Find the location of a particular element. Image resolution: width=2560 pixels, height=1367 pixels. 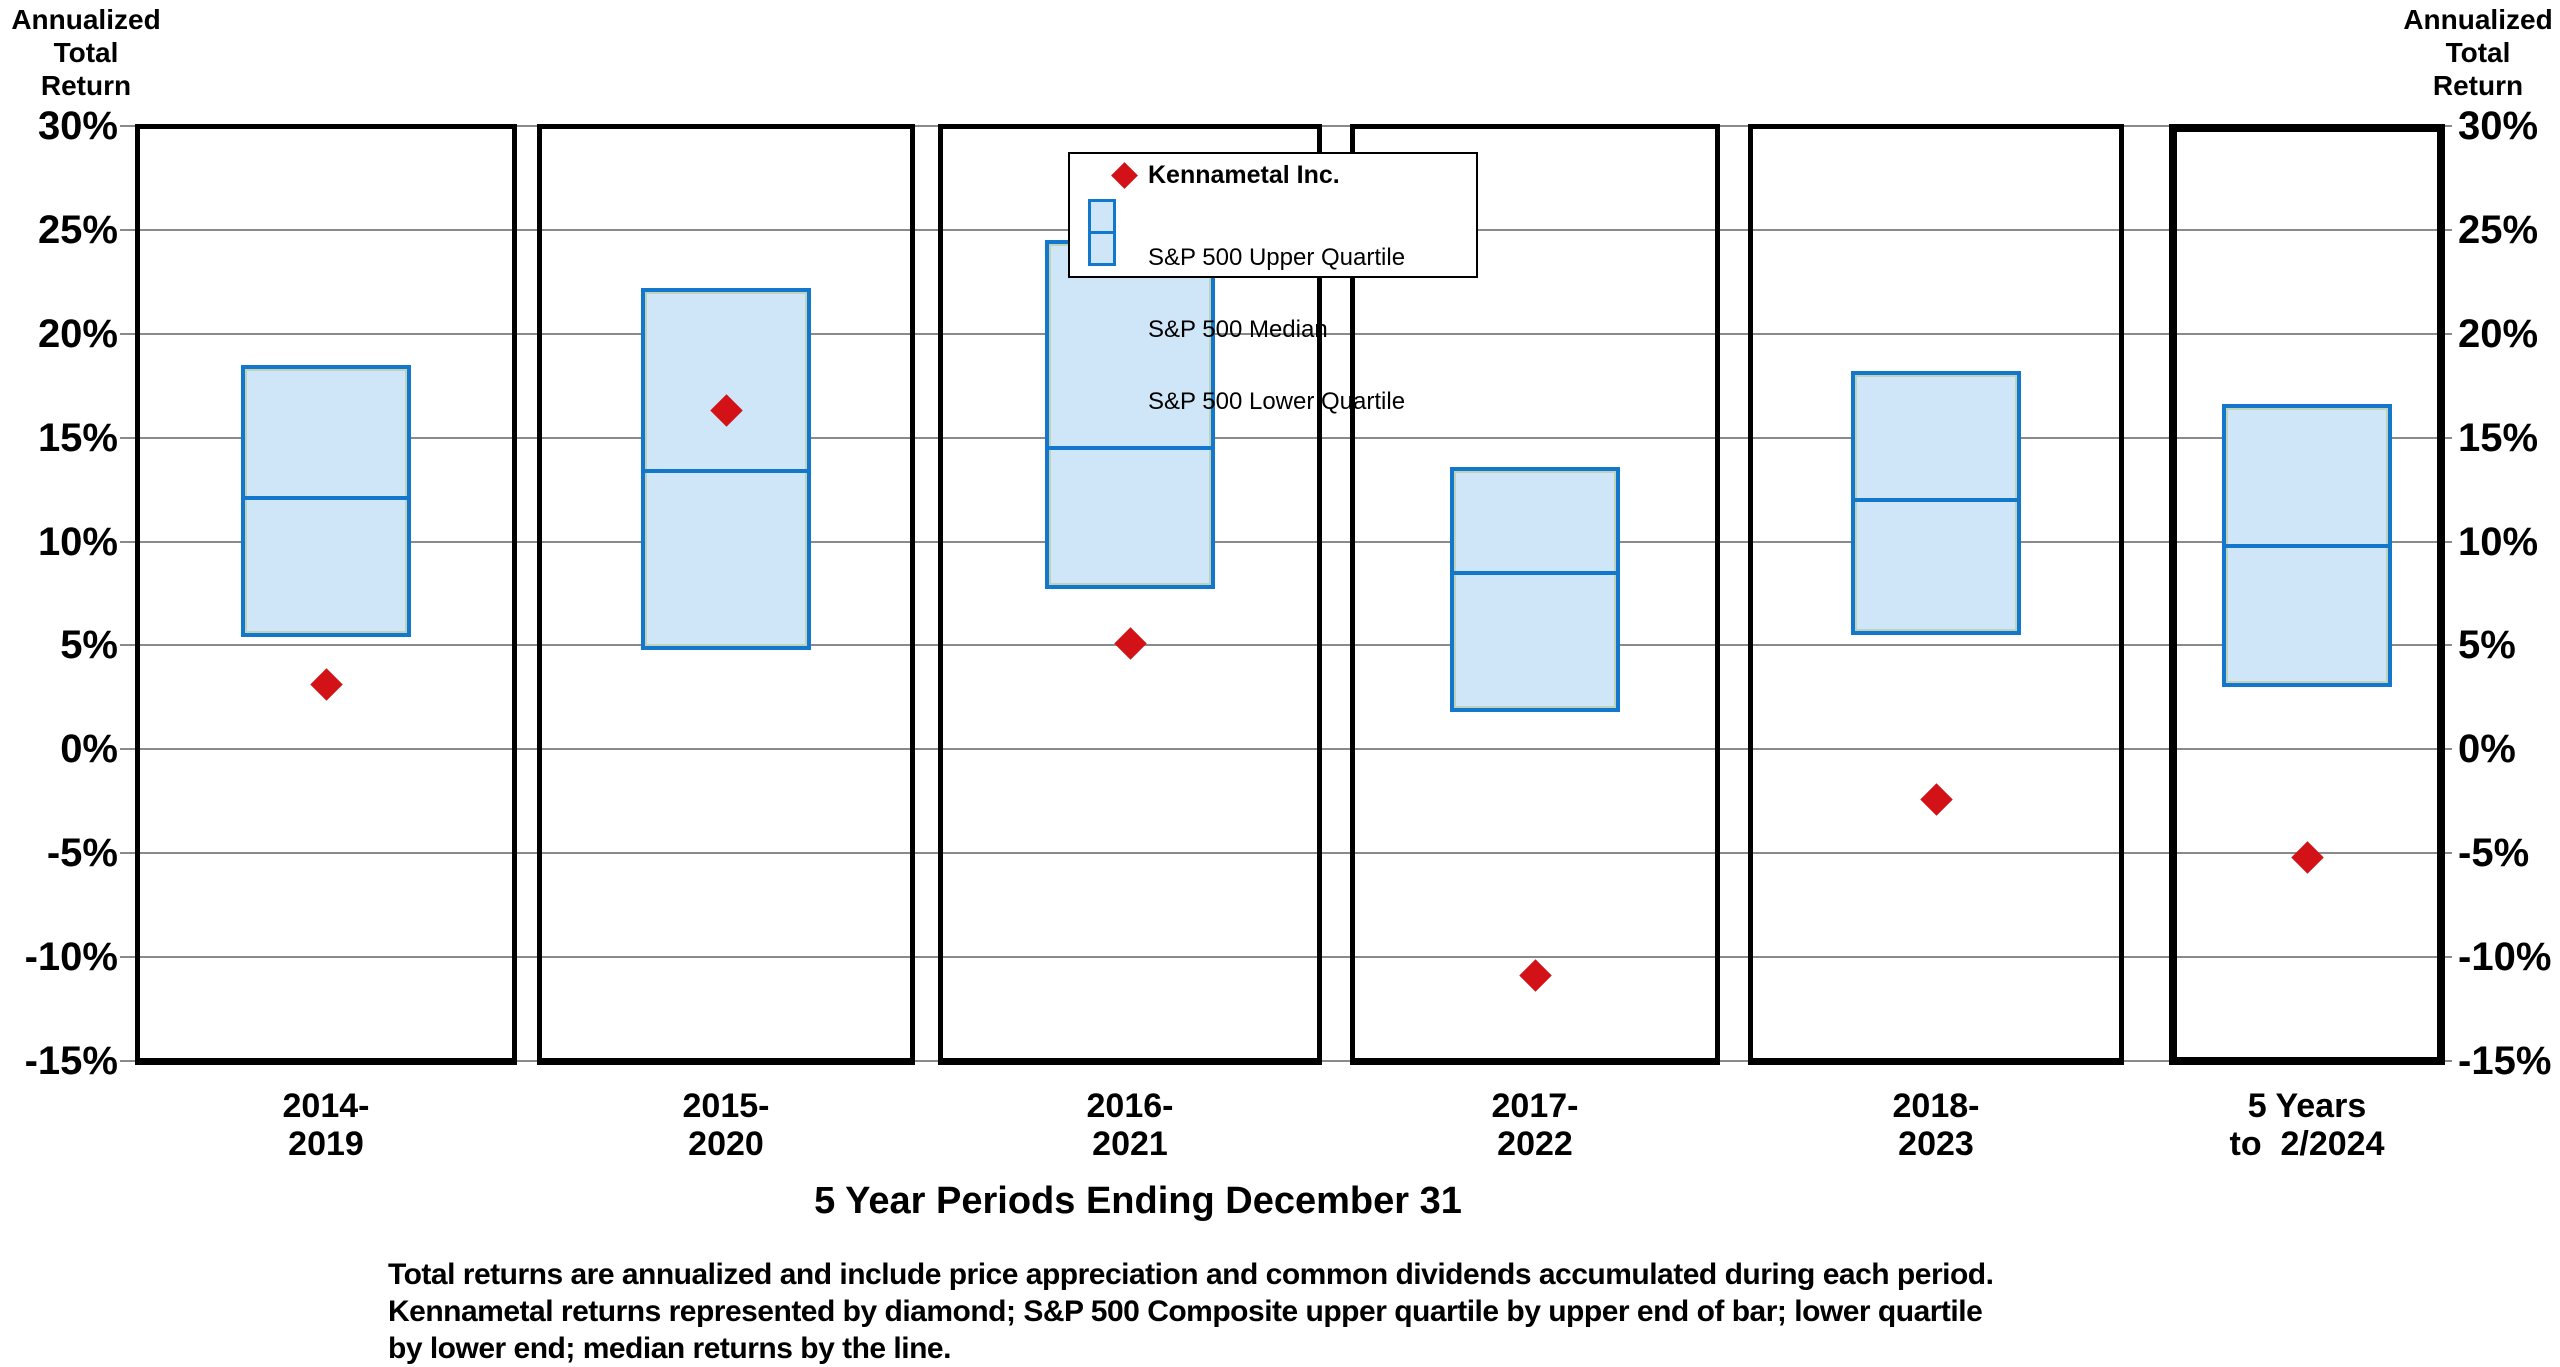

median-line-icon is located at coordinates (1102, 232).